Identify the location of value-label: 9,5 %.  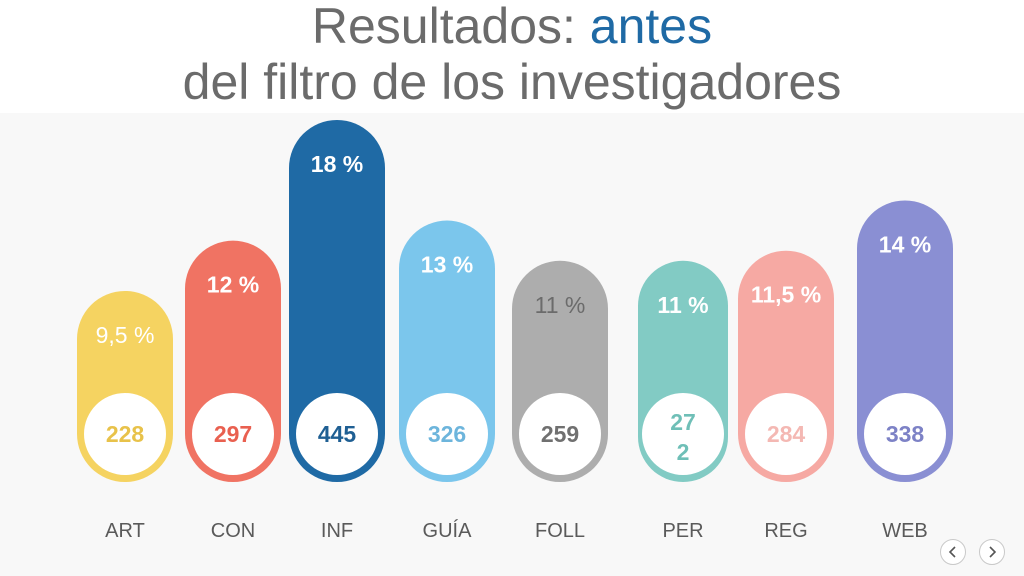
(125, 335).